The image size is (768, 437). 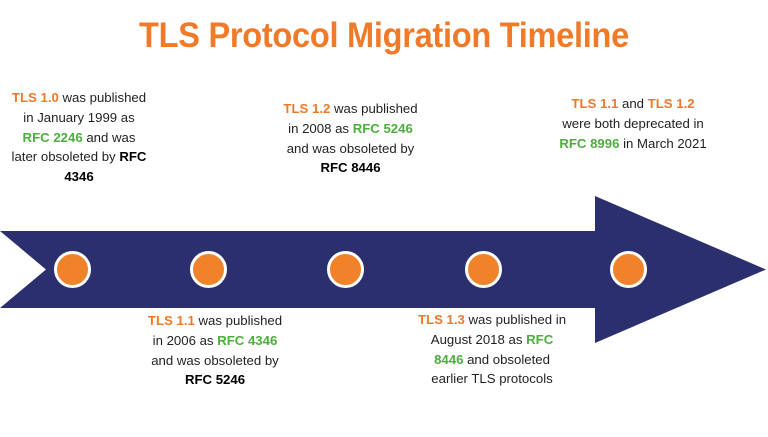 I want to click on page-title: TLS Protocol Migration Timeline, so click(x=384, y=35).